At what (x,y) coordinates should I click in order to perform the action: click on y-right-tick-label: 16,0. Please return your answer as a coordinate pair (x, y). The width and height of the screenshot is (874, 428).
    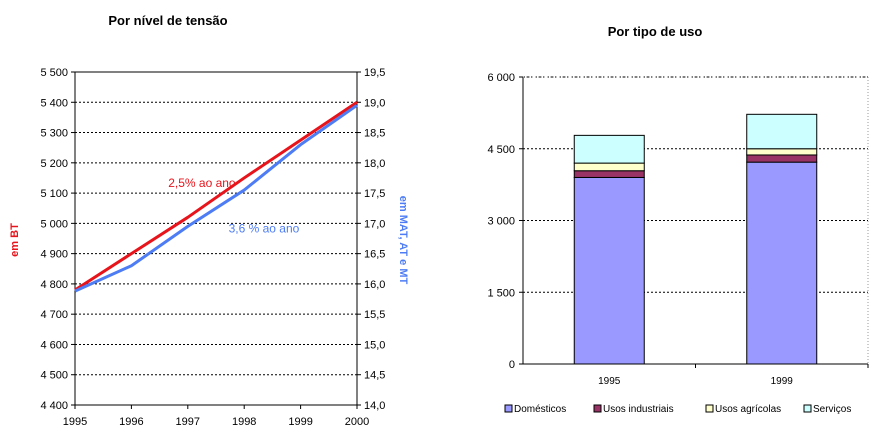
    Looking at the image, I should click on (374, 285).